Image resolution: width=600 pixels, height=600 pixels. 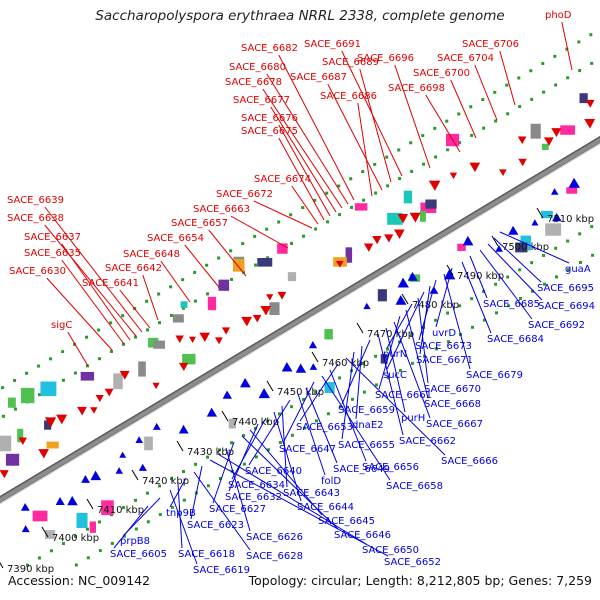 I want to click on scale-label: 7470 kbp, so click(x=390, y=334).